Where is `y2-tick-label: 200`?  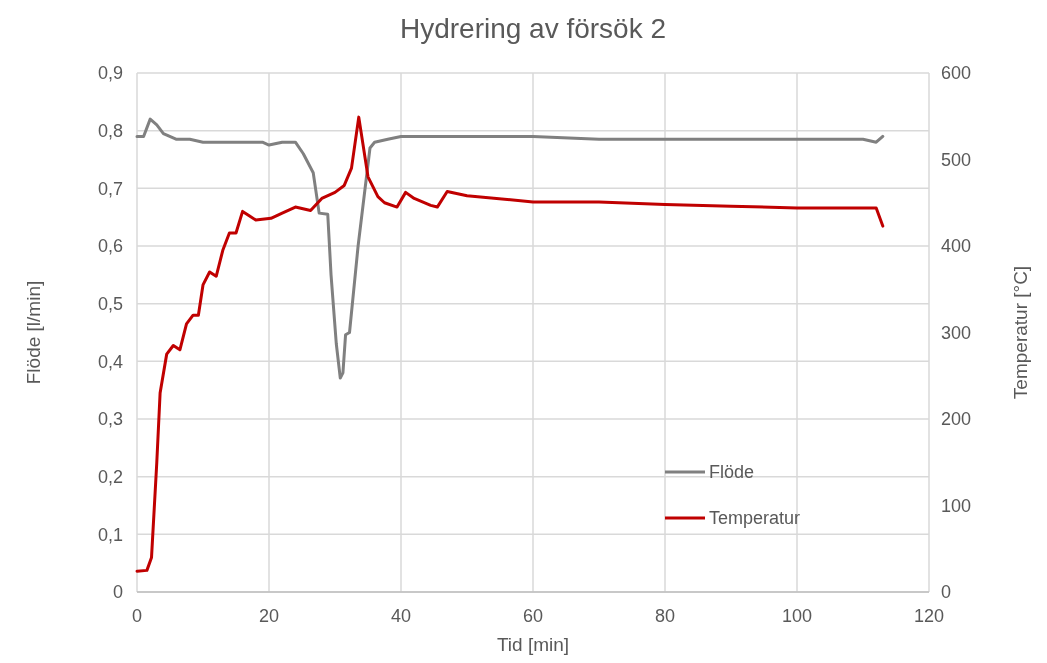 y2-tick-label: 200 is located at coordinates (956, 419).